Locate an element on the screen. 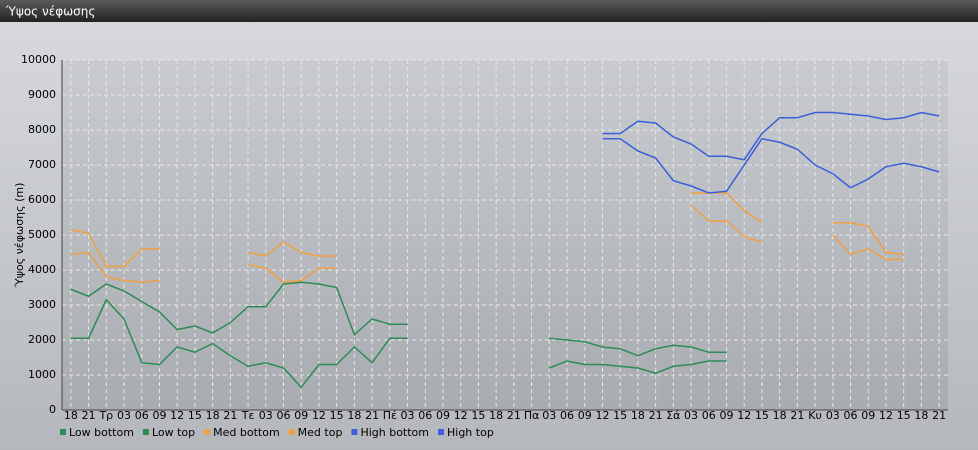  legend-label: Low bottom is located at coordinates (101, 432).